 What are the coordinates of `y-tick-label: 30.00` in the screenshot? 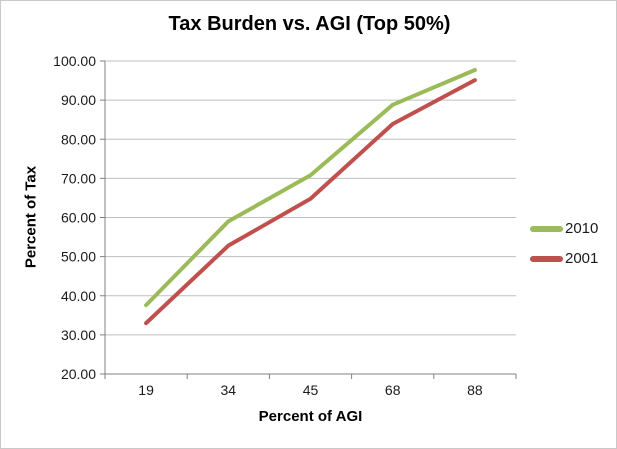 It's located at (78, 335).